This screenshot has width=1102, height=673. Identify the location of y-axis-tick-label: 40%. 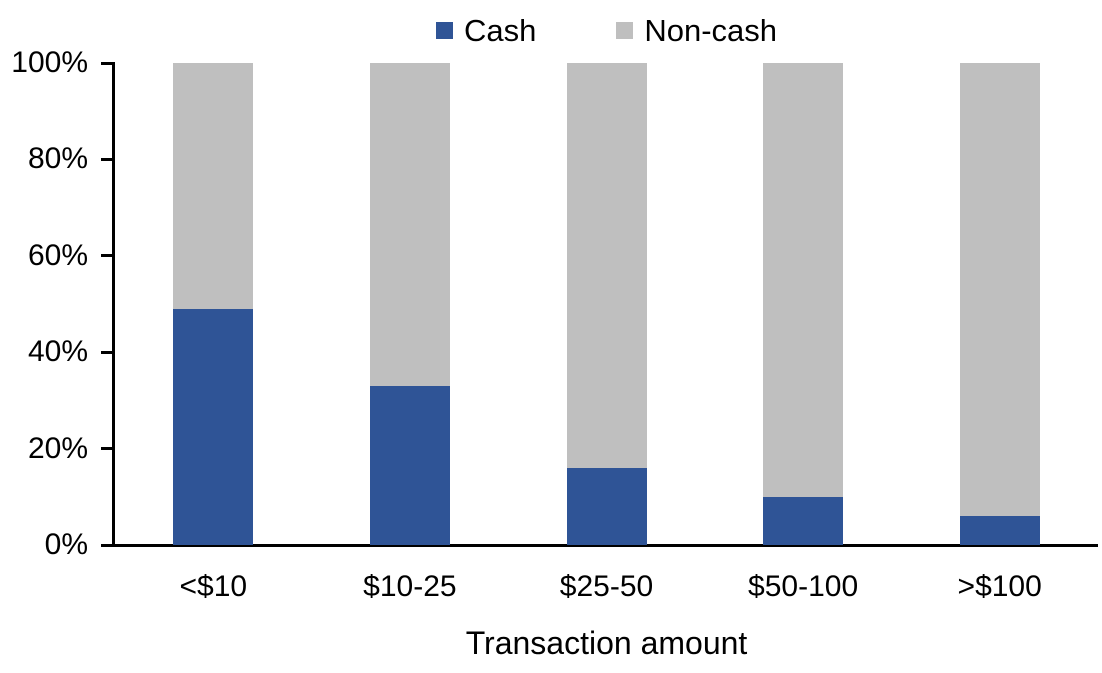
(57, 352).